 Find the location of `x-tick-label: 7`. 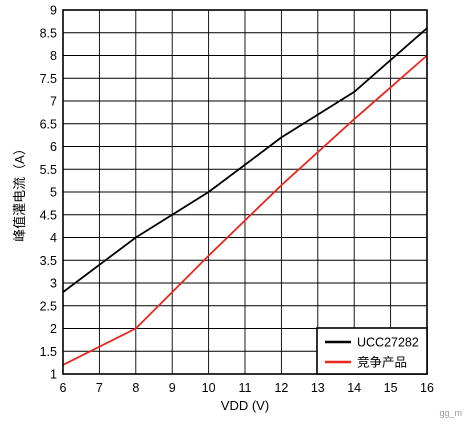

x-tick-label: 7 is located at coordinates (99, 388).